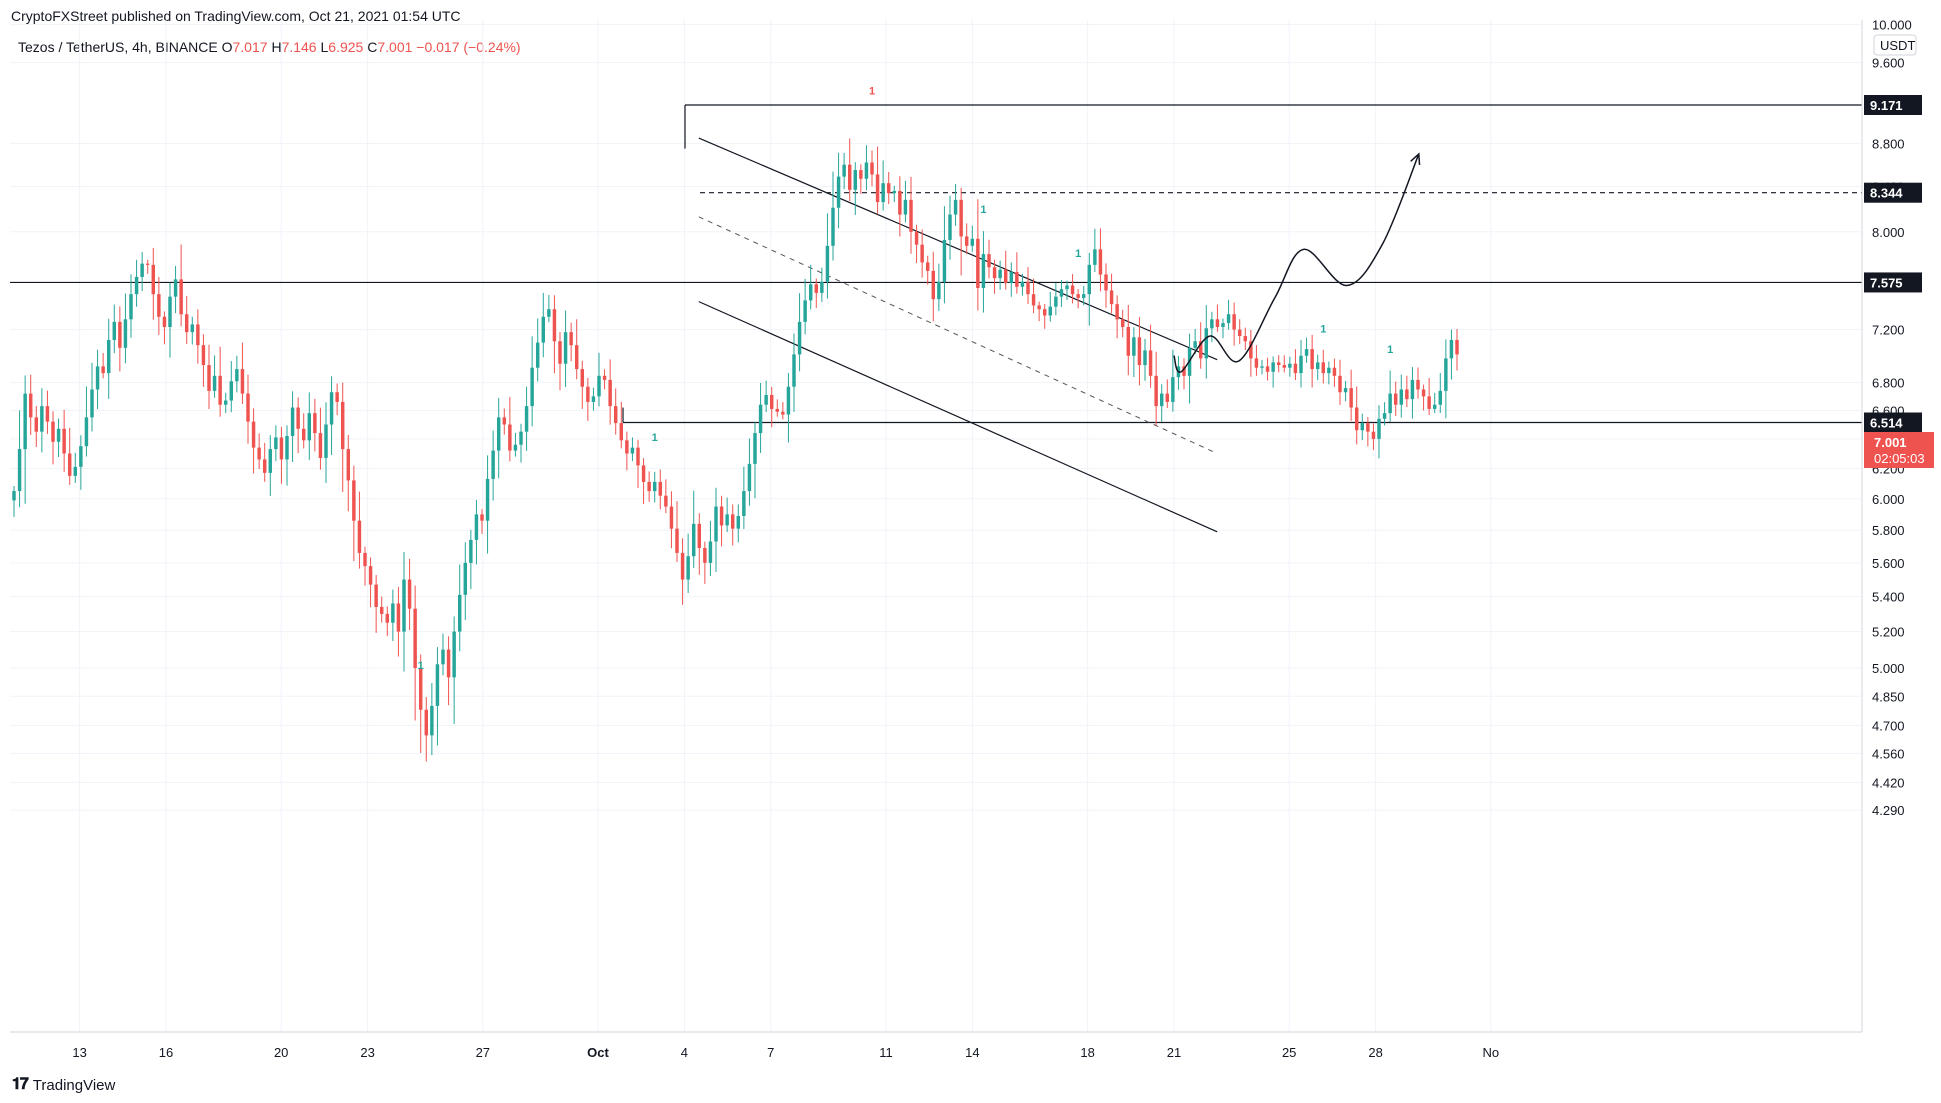 The image size is (1941, 1103). I want to click on brand-name: TradingView, so click(74, 1085).